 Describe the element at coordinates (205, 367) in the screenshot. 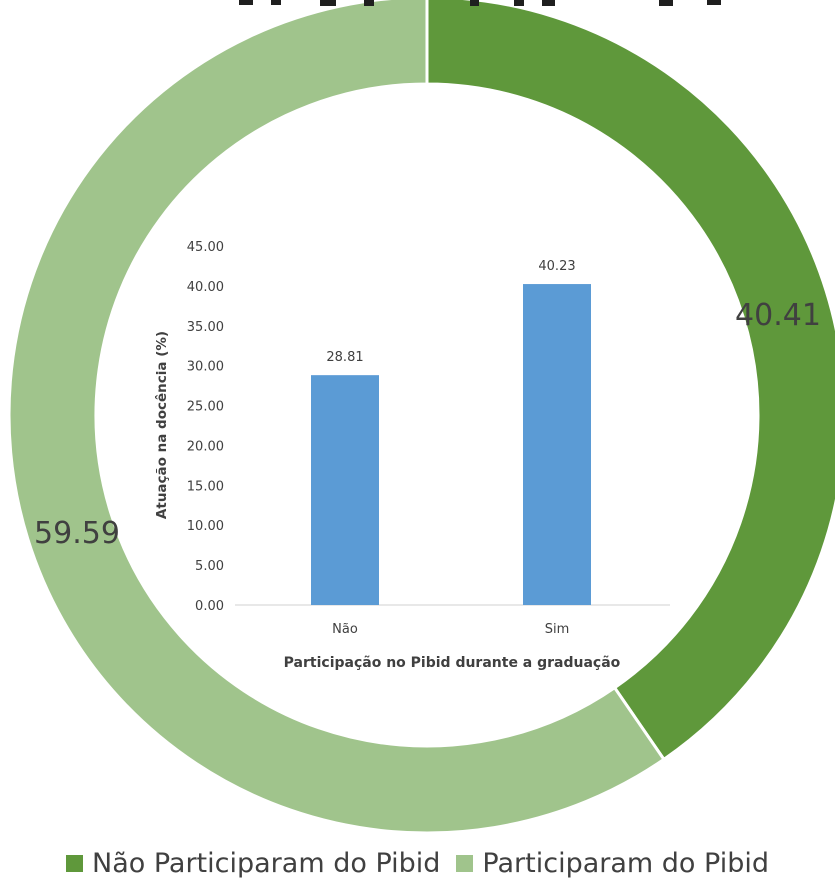

I see `y-tick-label: 30.00` at that location.